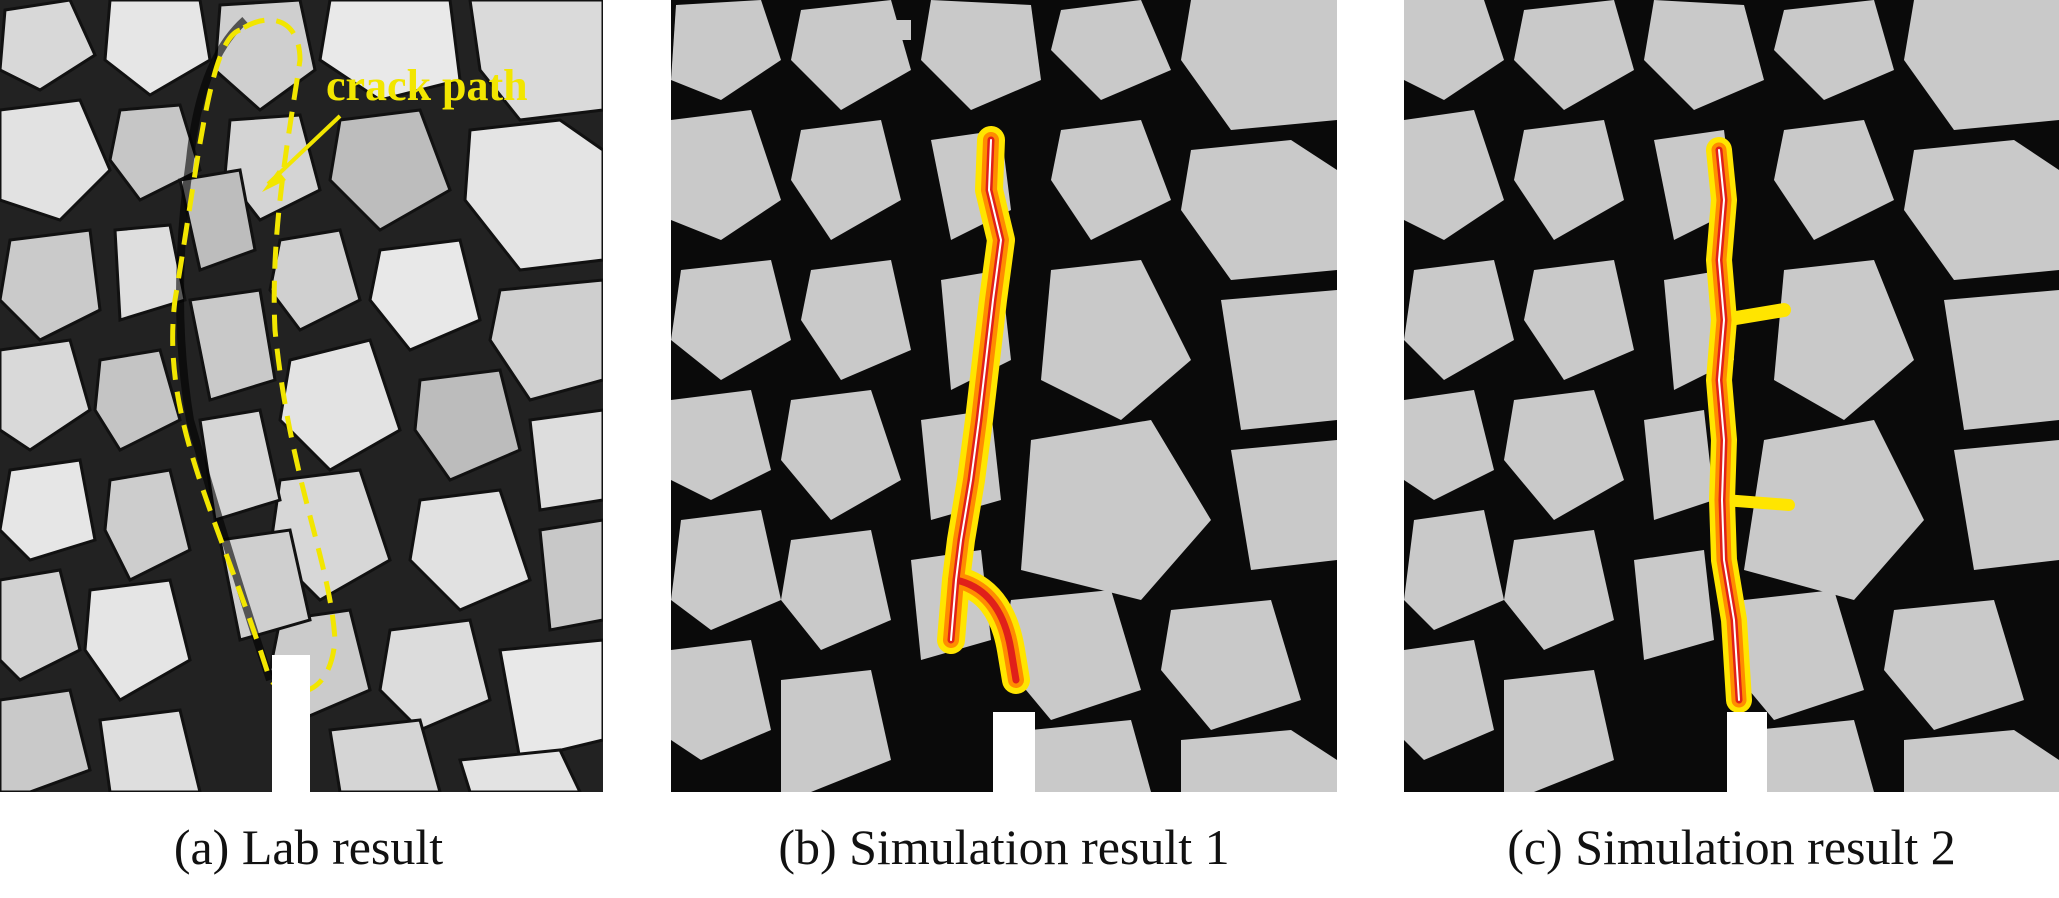 This screenshot has height=898, width=2059. Describe the element at coordinates (308, 847) in the screenshot. I see `caption-lab-result: (a) Lab result` at that location.